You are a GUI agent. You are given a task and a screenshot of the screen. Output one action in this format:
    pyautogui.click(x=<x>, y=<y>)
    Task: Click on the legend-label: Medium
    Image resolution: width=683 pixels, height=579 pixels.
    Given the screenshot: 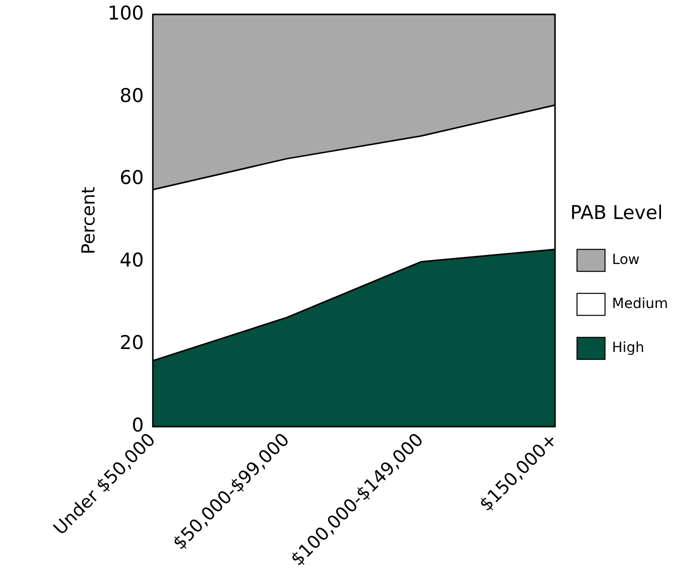 What is the action you would take?
    pyautogui.click(x=640, y=304)
    